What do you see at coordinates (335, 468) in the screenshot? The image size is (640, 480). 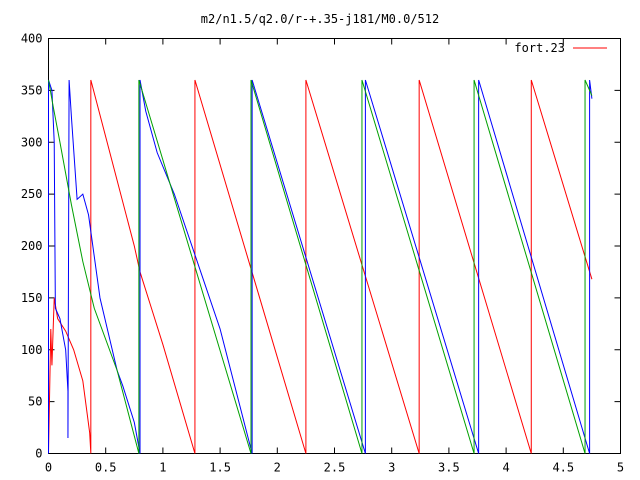 I see `x-tick-label: 2.5` at bounding box center [335, 468].